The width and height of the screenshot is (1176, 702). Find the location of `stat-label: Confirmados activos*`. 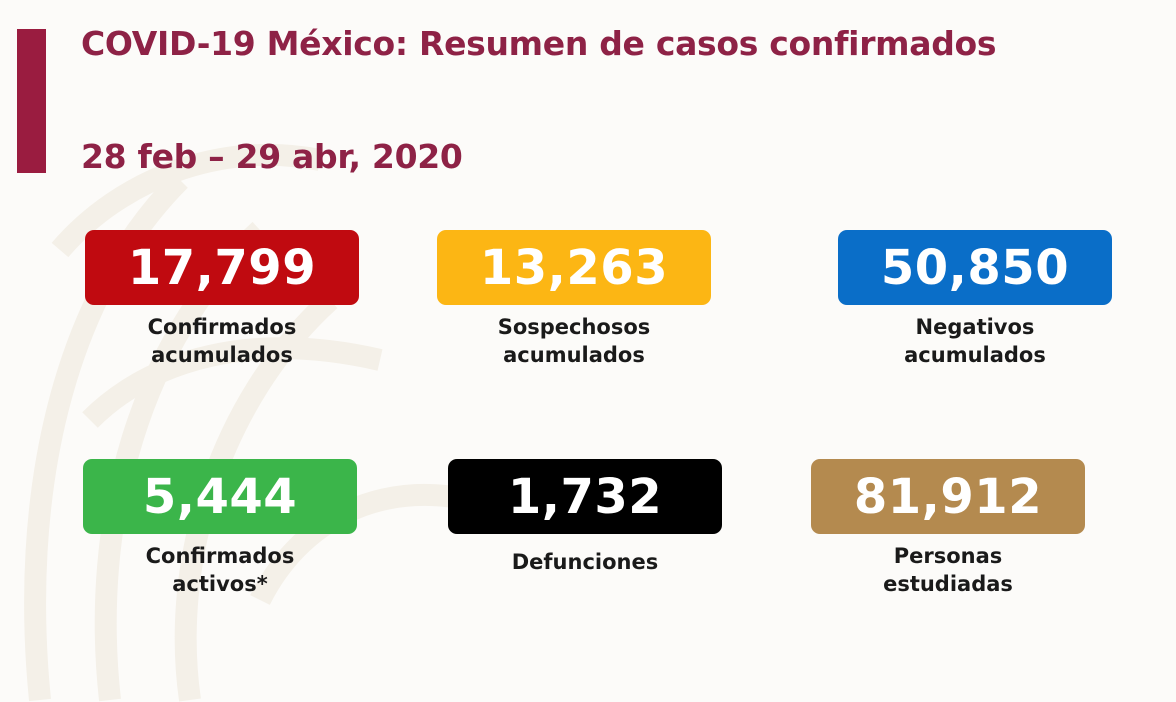

stat-label: Confirmados activos* is located at coordinates (220, 570).